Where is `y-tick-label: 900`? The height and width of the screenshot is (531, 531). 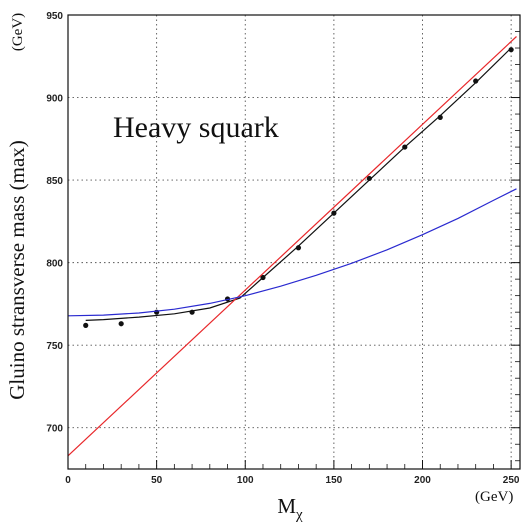 y-tick-label: 900 is located at coordinates (54, 99).